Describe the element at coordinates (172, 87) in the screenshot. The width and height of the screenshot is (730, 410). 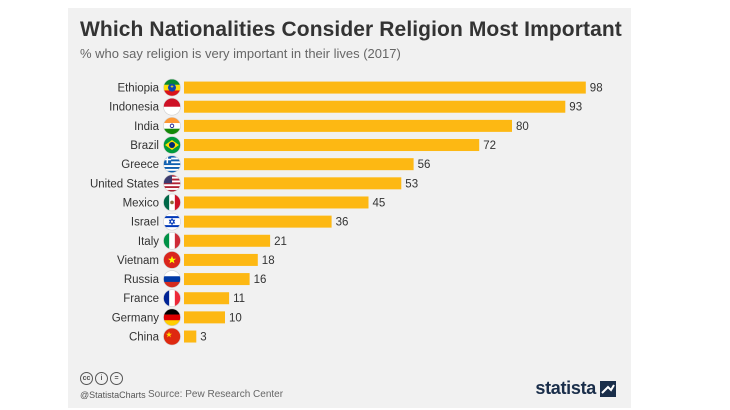
I see `flag-ethiopia-icon` at that location.